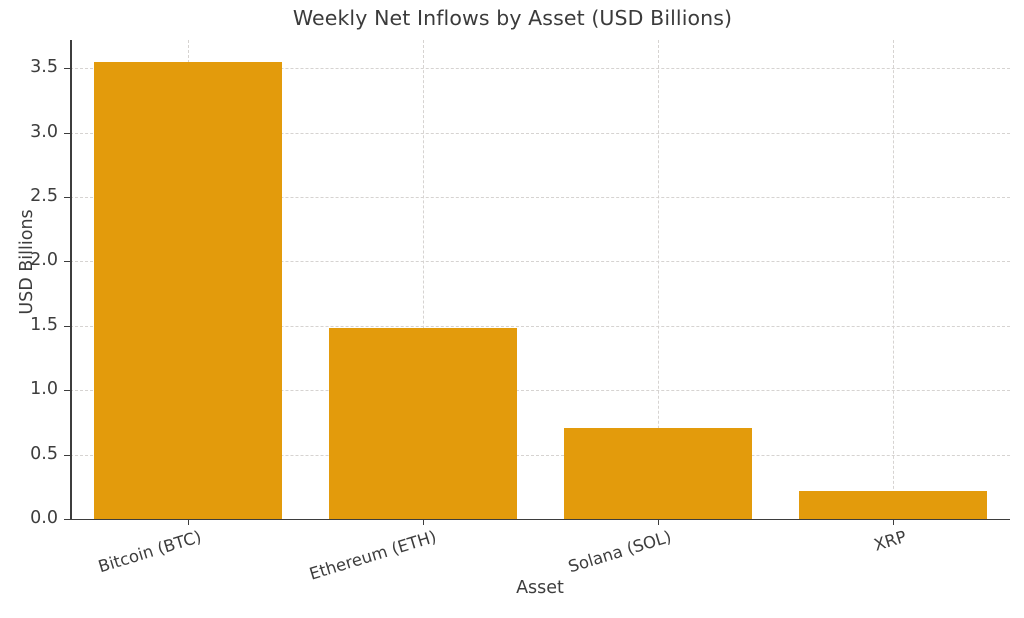  I want to click on y-tick-label: 2.5, so click(44, 196).